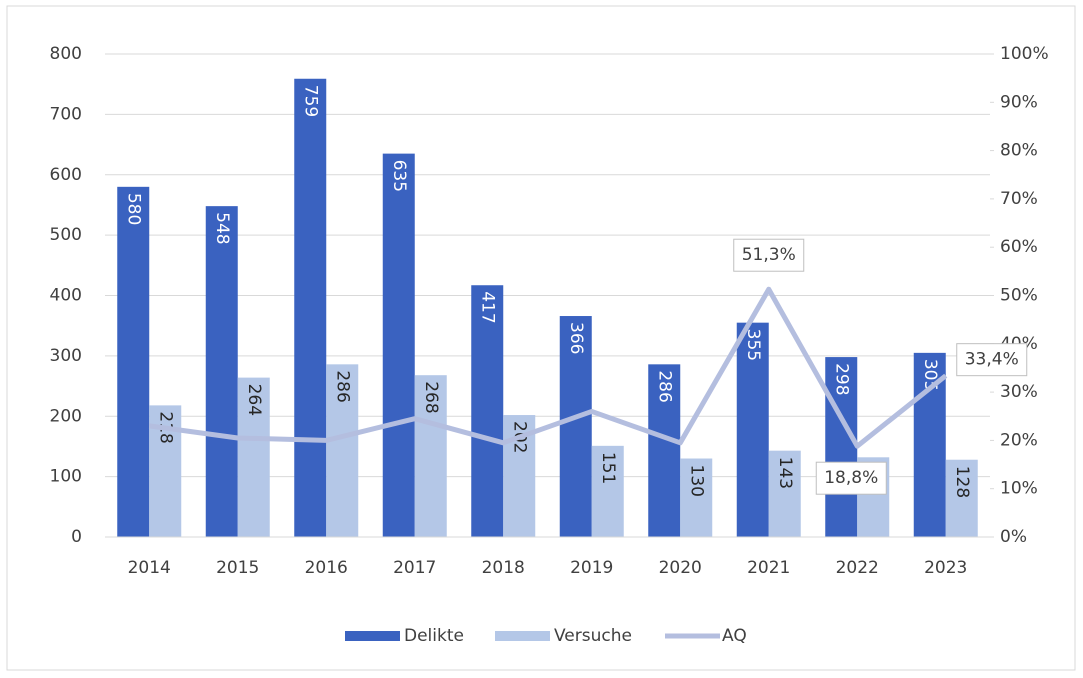 The image size is (1083, 678). Describe the element at coordinates (133, 209) in the screenshot. I see `data-label: 580` at that location.